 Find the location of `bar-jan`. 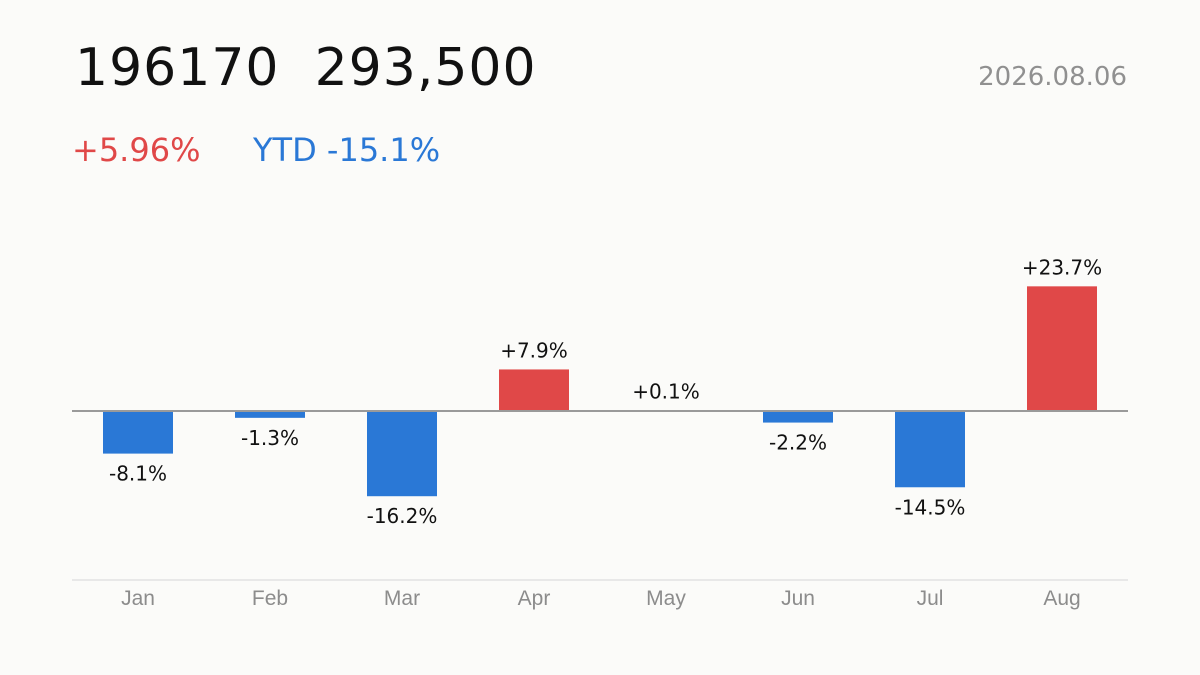

bar-jan is located at coordinates (138, 432).